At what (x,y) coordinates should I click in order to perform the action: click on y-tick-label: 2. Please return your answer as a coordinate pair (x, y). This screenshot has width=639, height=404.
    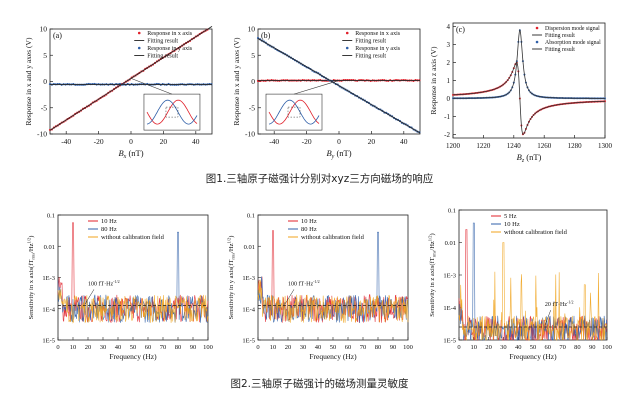
    Looking at the image, I should click on (449, 63).